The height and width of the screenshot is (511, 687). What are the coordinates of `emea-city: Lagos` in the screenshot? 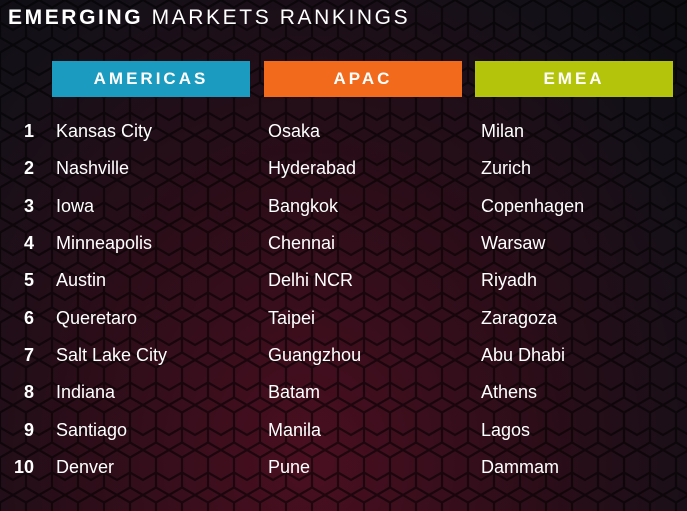 It's located at (506, 430).